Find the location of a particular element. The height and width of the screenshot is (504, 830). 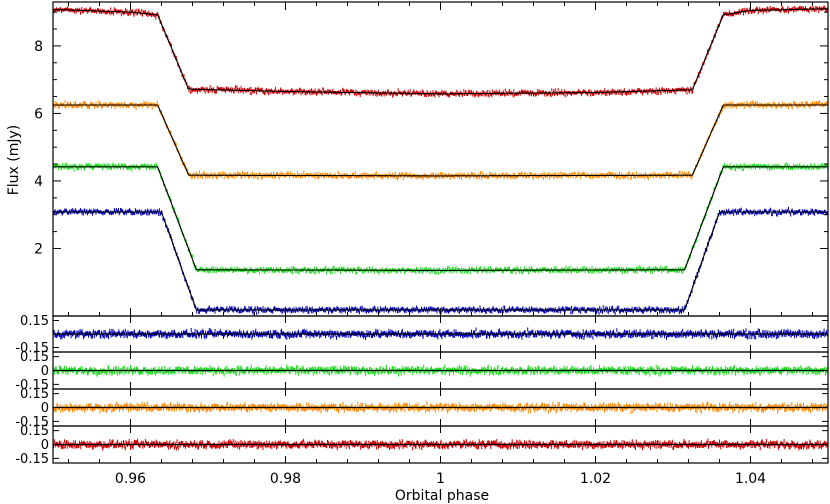

residual-3-ytick-label: 0 is located at coordinates (45, 445).